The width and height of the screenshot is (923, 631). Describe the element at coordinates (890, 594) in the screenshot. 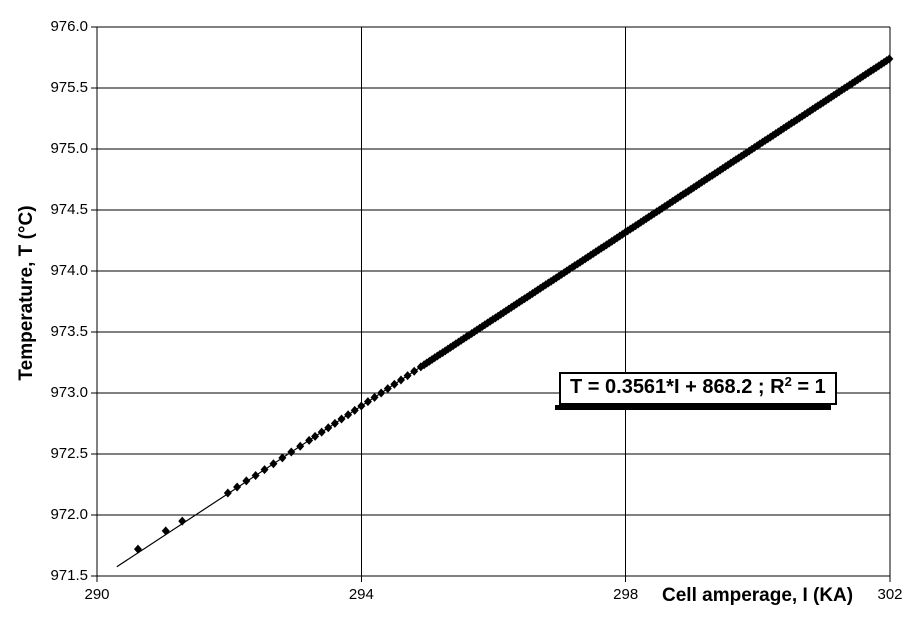

I see `x-tick-label: 302` at that location.